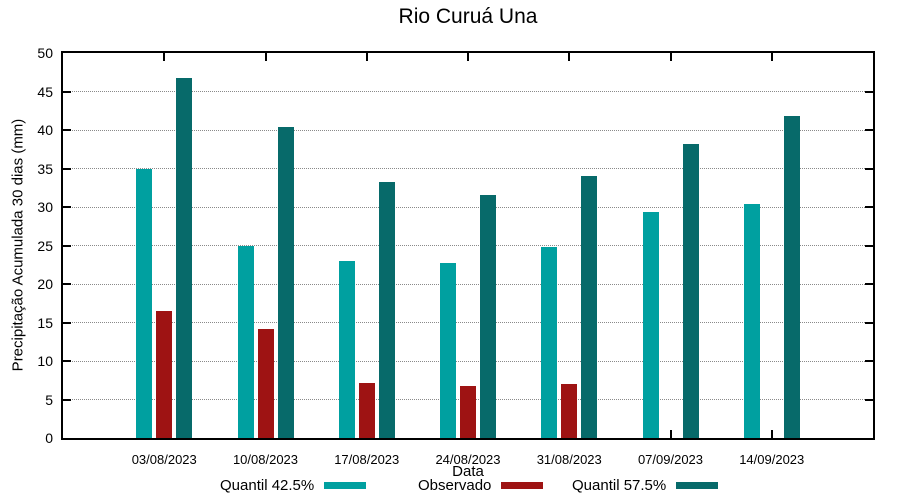 Image resolution: width=900 pixels, height=500 pixels. What do you see at coordinates (468, 459) in the screenshot?
I see `x-tick-label: 24/08/2023` at bounding box center [468, 459].